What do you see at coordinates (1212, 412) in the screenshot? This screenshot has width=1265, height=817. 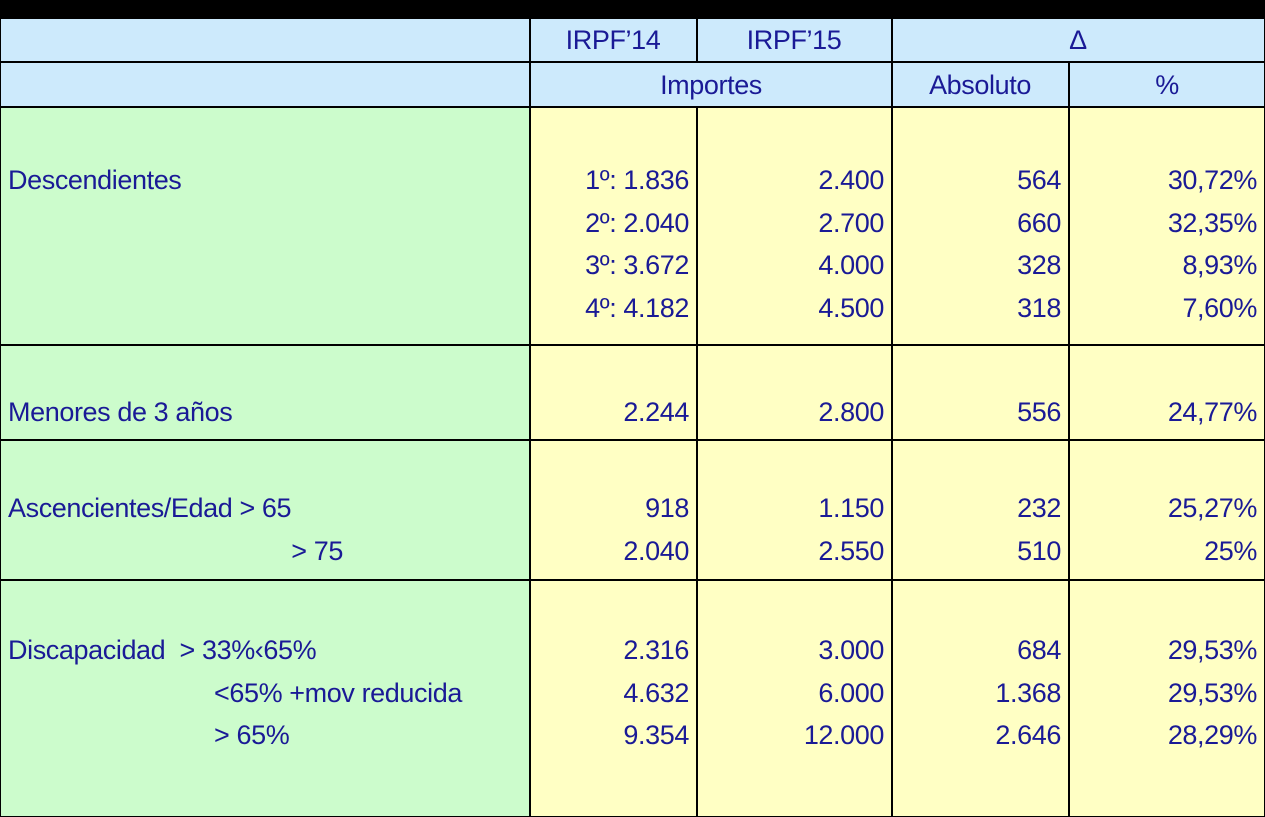 I see `value: 24,77%` at bounding box center [1212, 412].